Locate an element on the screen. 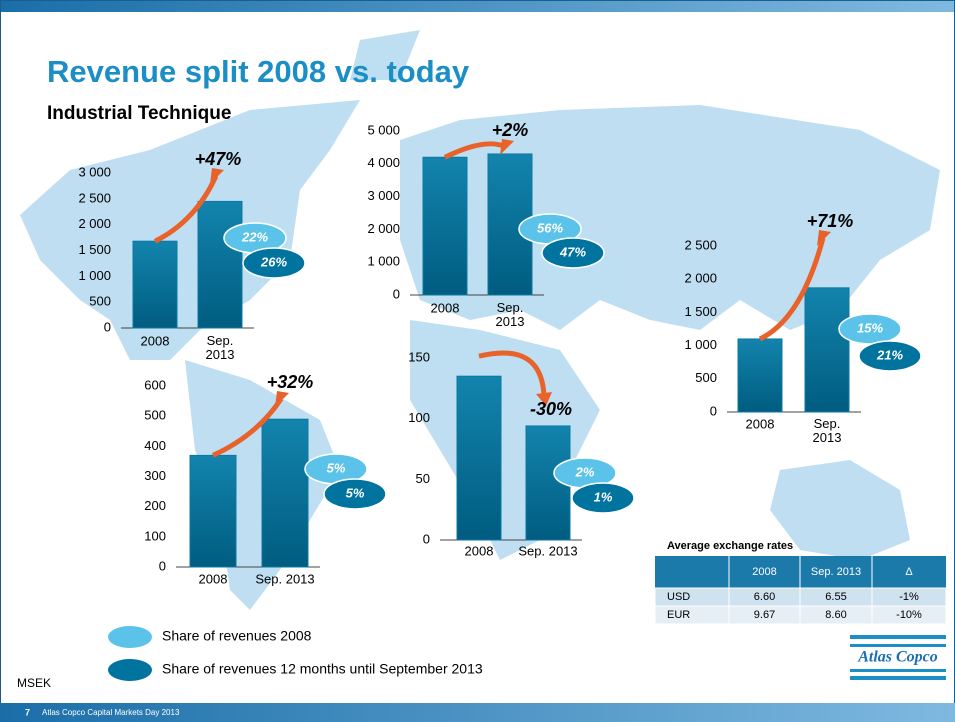 The width and height of the screenshot is (955, 722). share-label: 47% is located at coordinates (572, 251).